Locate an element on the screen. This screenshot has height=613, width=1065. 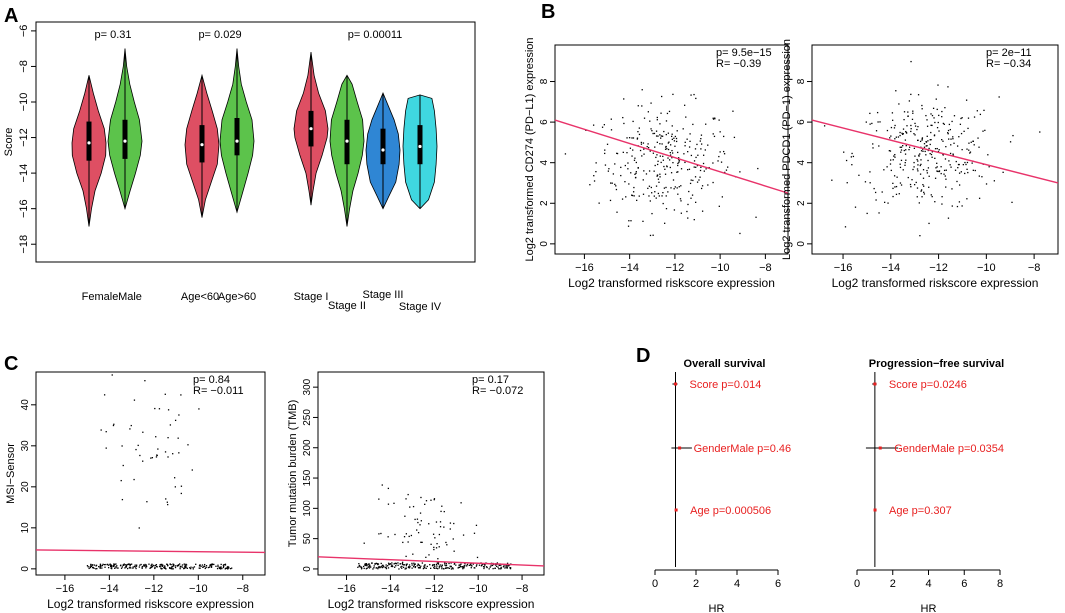
y-tick-label: 250 is located at coordinates (307, 417).